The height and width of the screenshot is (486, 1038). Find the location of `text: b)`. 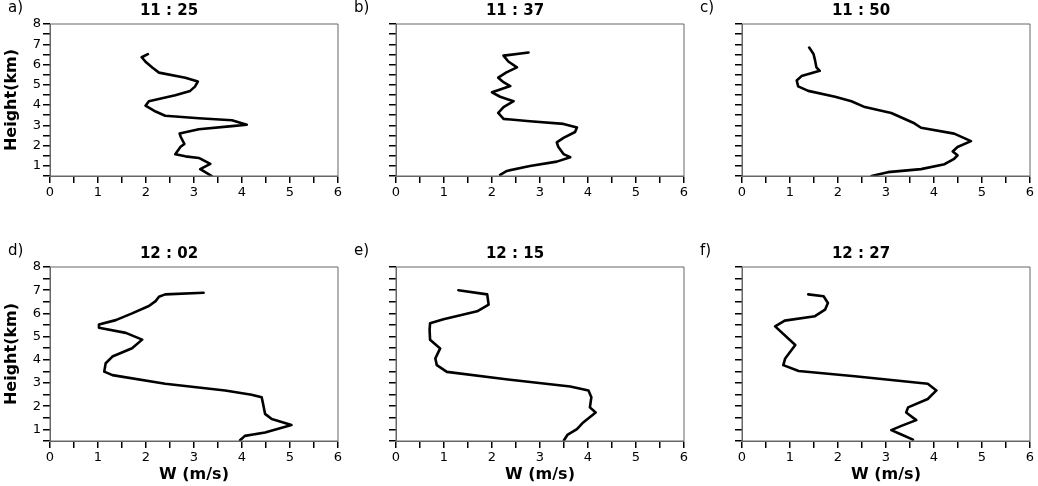

text: b) is located at coordinates (362, 8).